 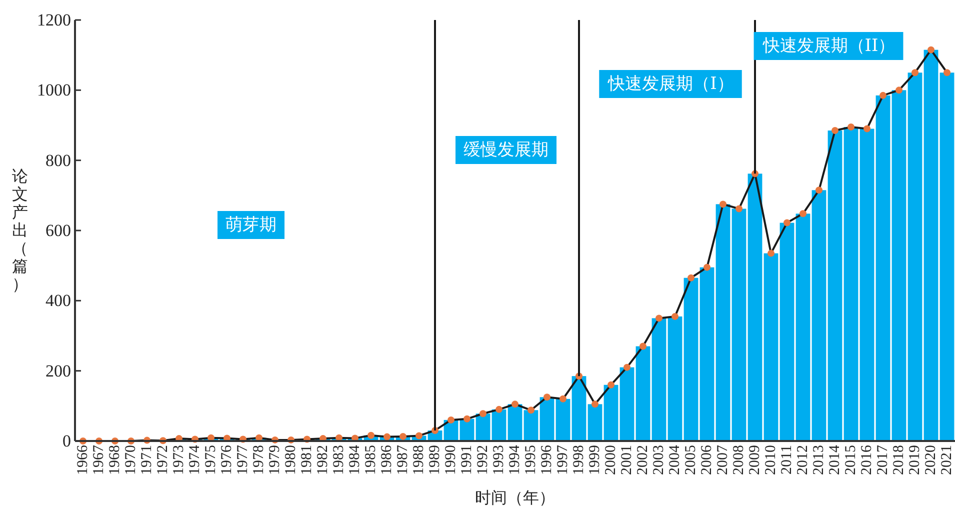 What do you see at coordinates (787, 459) in the screenshot?
I see `x-tick-label: 2011` at bounding box center [787, 459].